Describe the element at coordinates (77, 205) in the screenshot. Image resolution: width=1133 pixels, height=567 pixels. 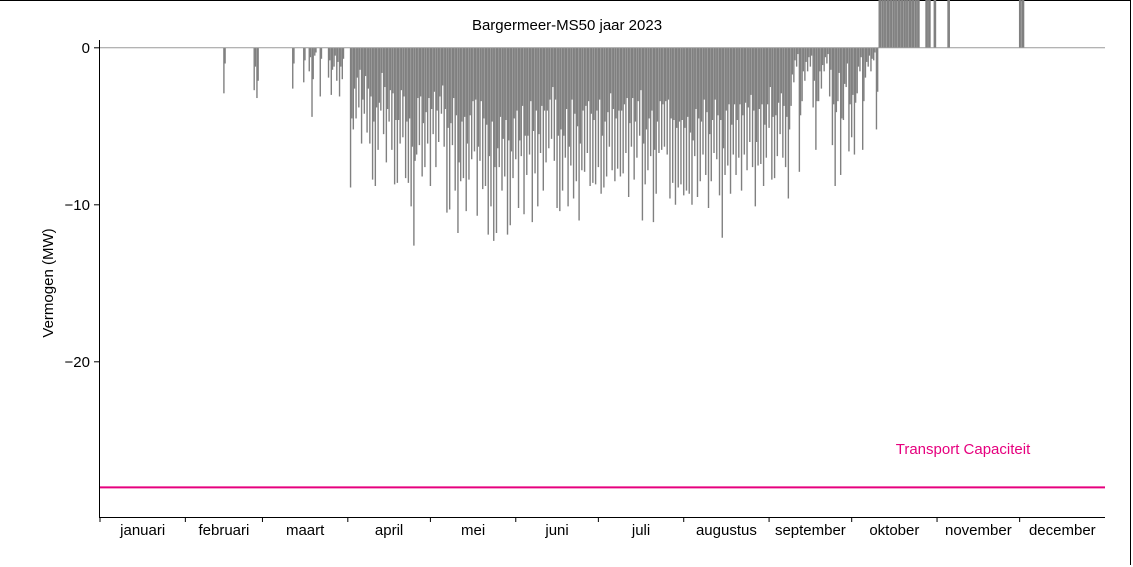
I see `y-tick-label: −10` at that location.